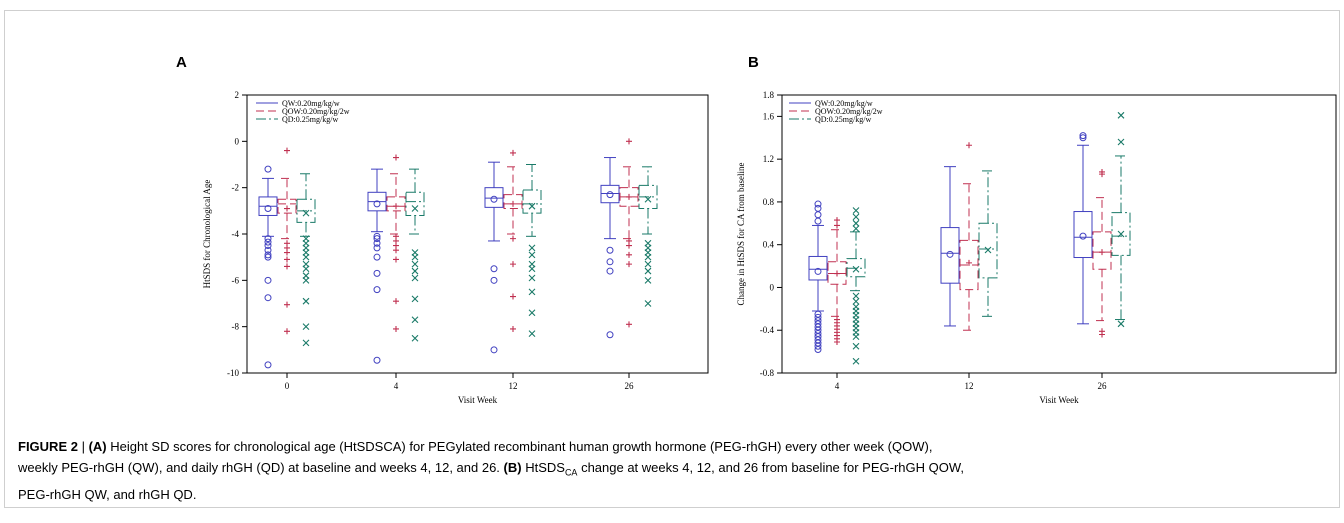 The height and width of the screenshot is (523, 1344). What do you see at coordinates (236, 327) in the screenshot?
I see `chart-a-ytick-label: -8` at bounding box center [236, 327].